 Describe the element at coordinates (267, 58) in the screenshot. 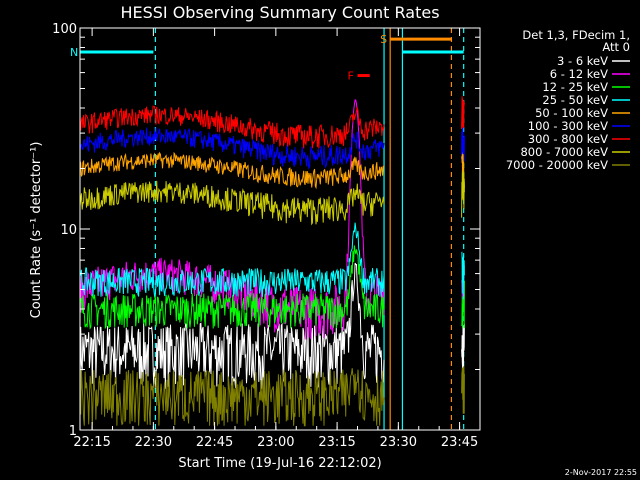

I see `flag-bars-layer: N S F` at that location.